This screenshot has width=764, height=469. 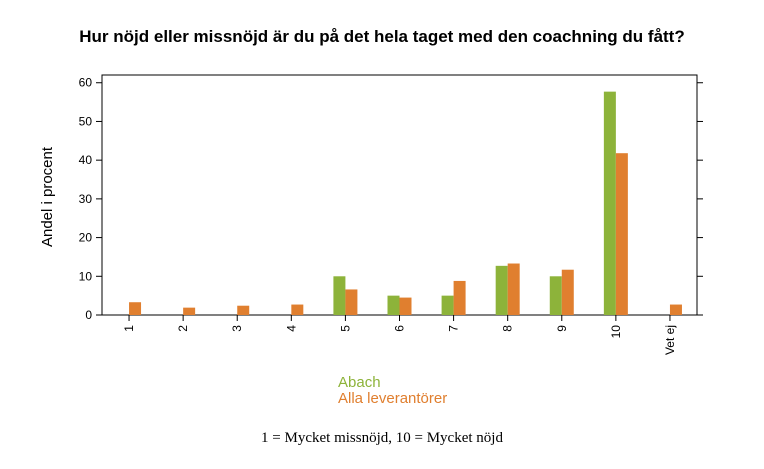 What do you see at coordinates (291, 328) in the screenshot?
I see `x-tick-label: 4` at bounding box center [291, 328].